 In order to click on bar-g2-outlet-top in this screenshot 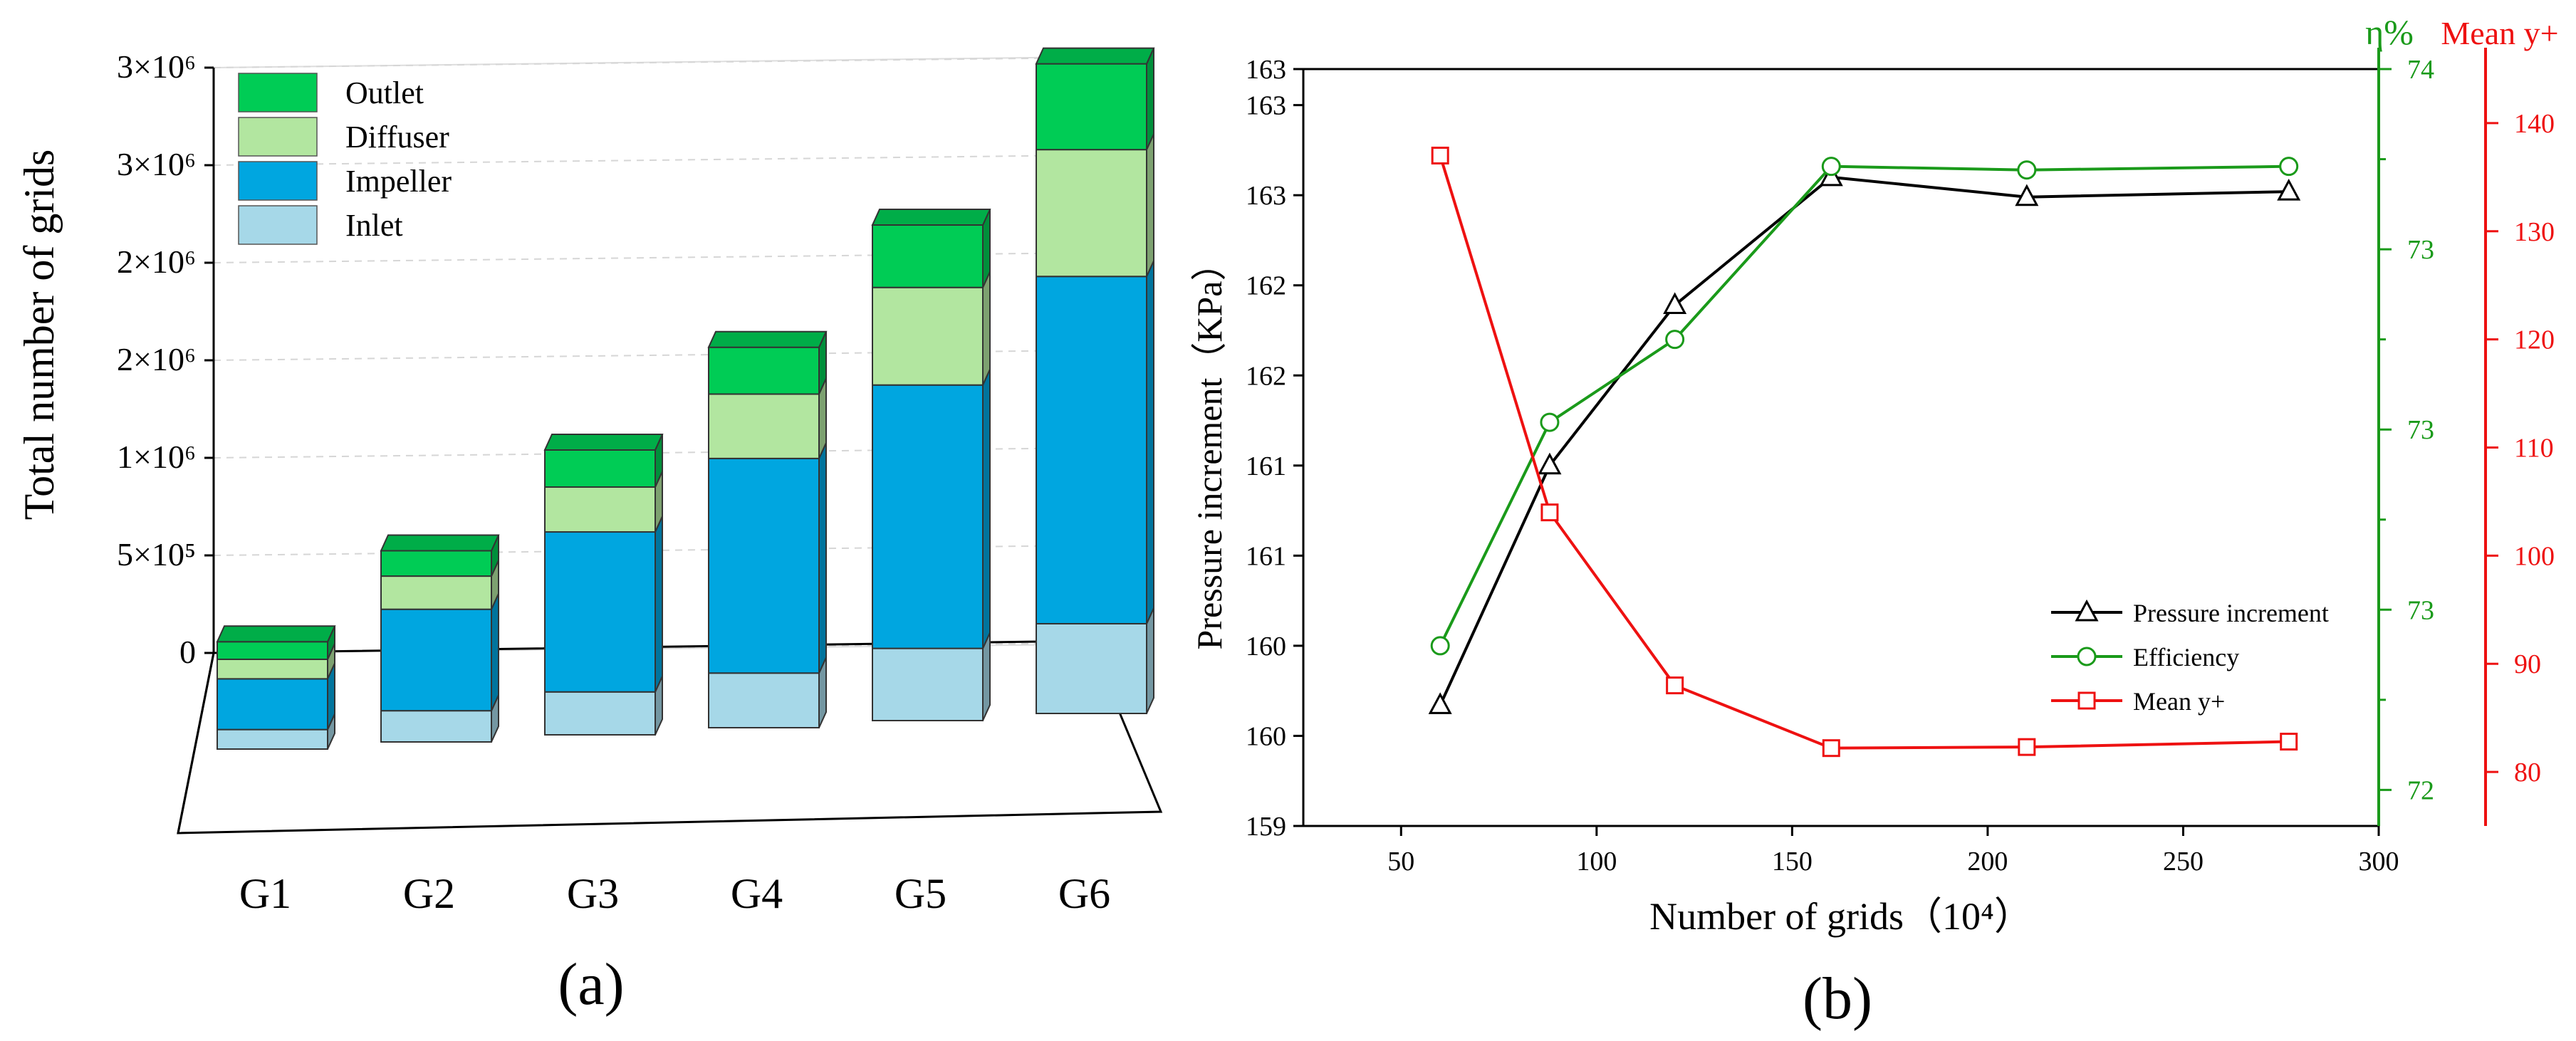, I will do `click(440, 543)`.